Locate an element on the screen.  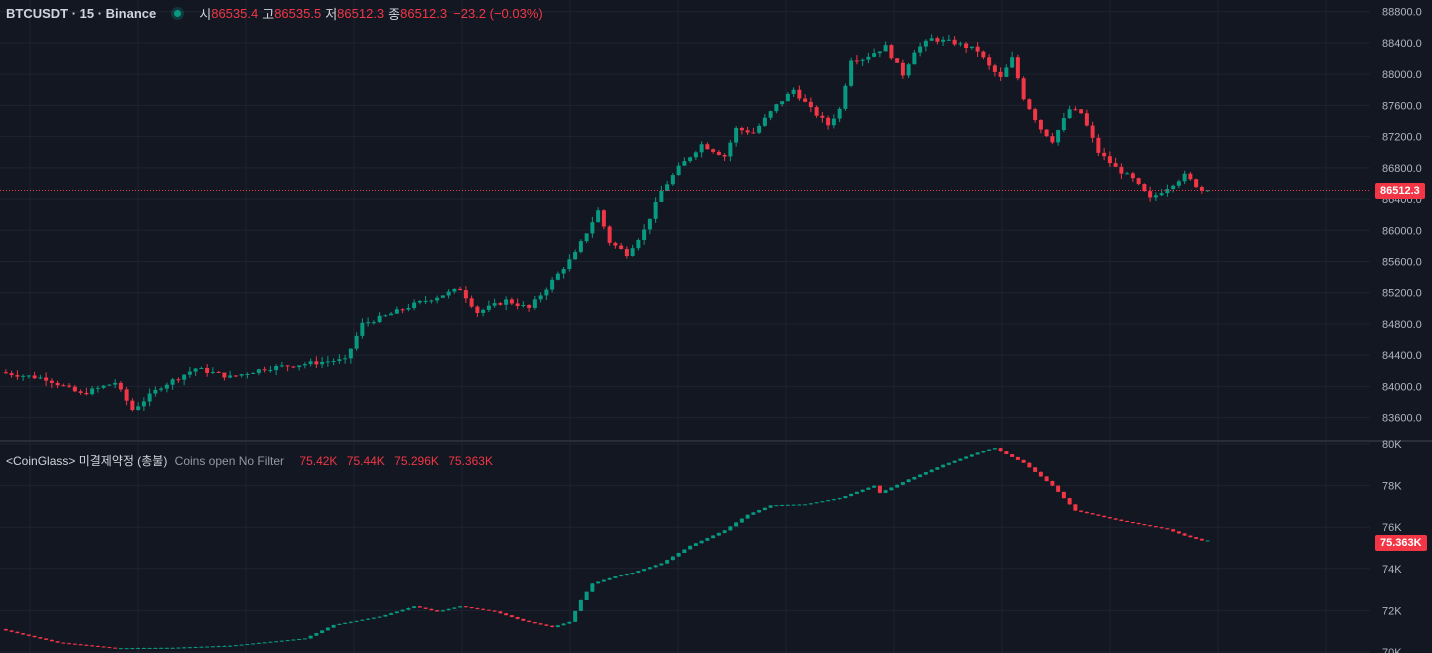
indicator-name: <CoinGlass> 미결제약정 (총불) is located at coordinates (87, 461).